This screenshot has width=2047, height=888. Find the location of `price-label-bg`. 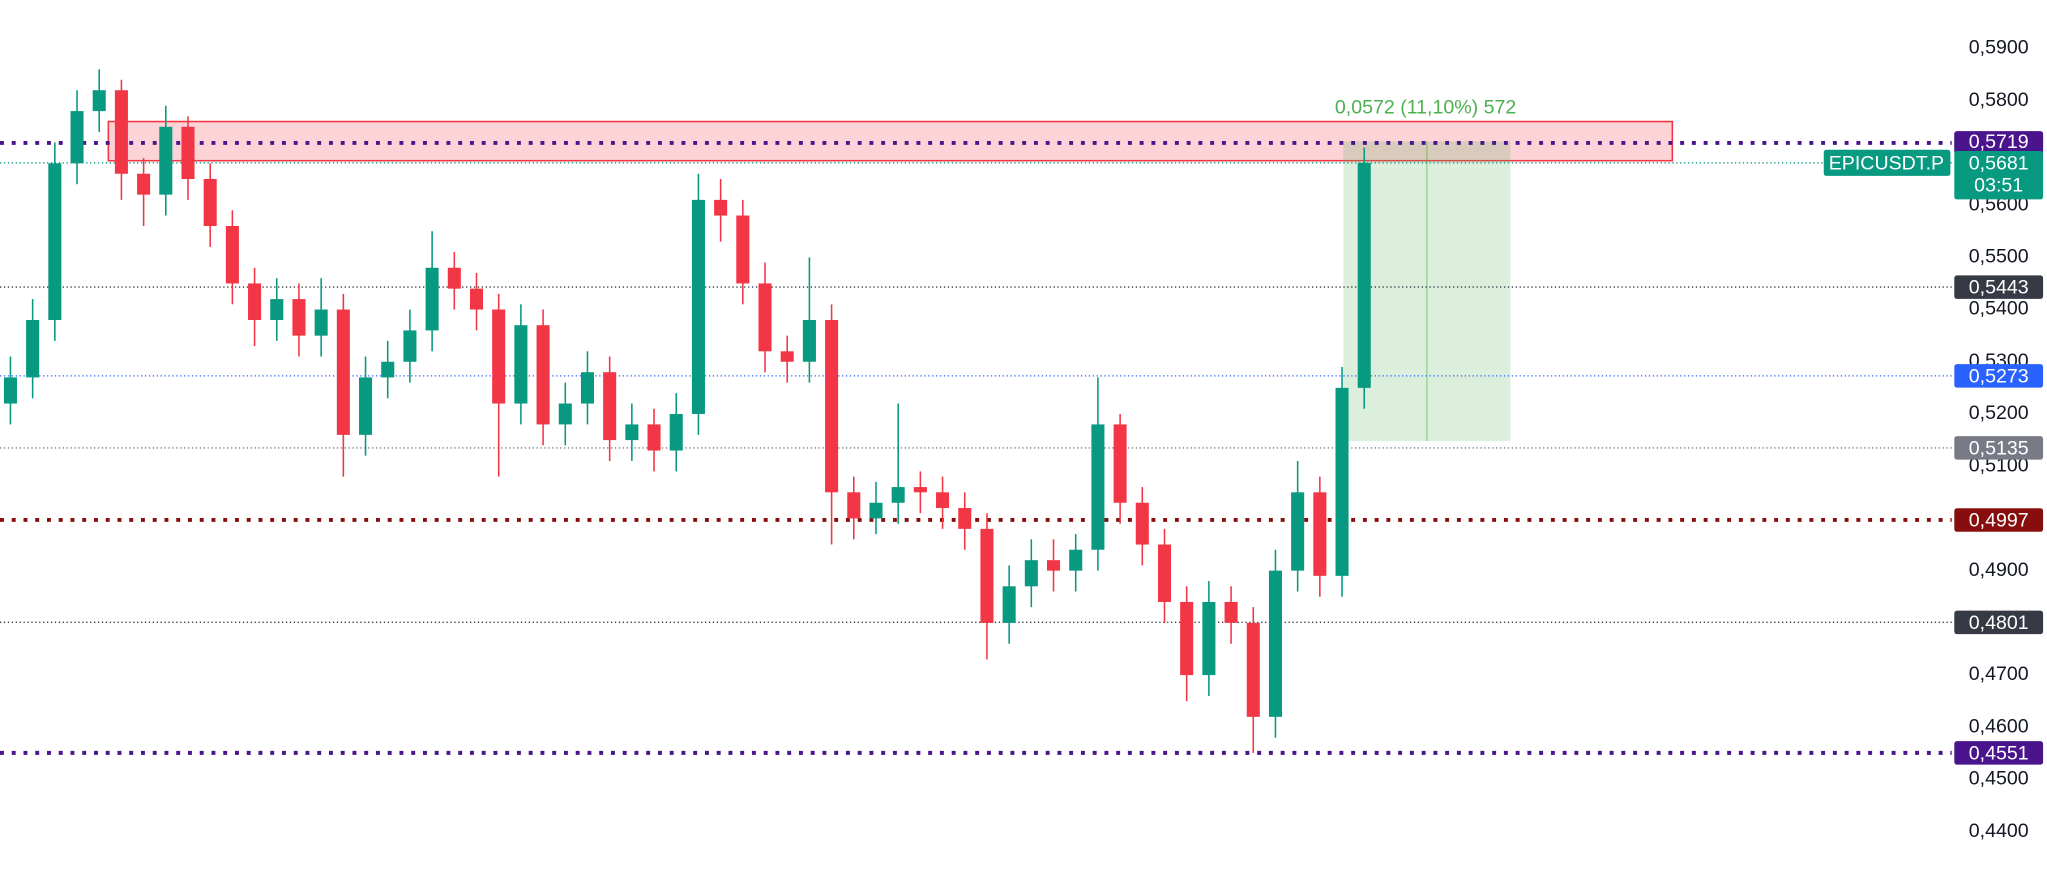

price-label-bg is located at coordinates (1999, 175).